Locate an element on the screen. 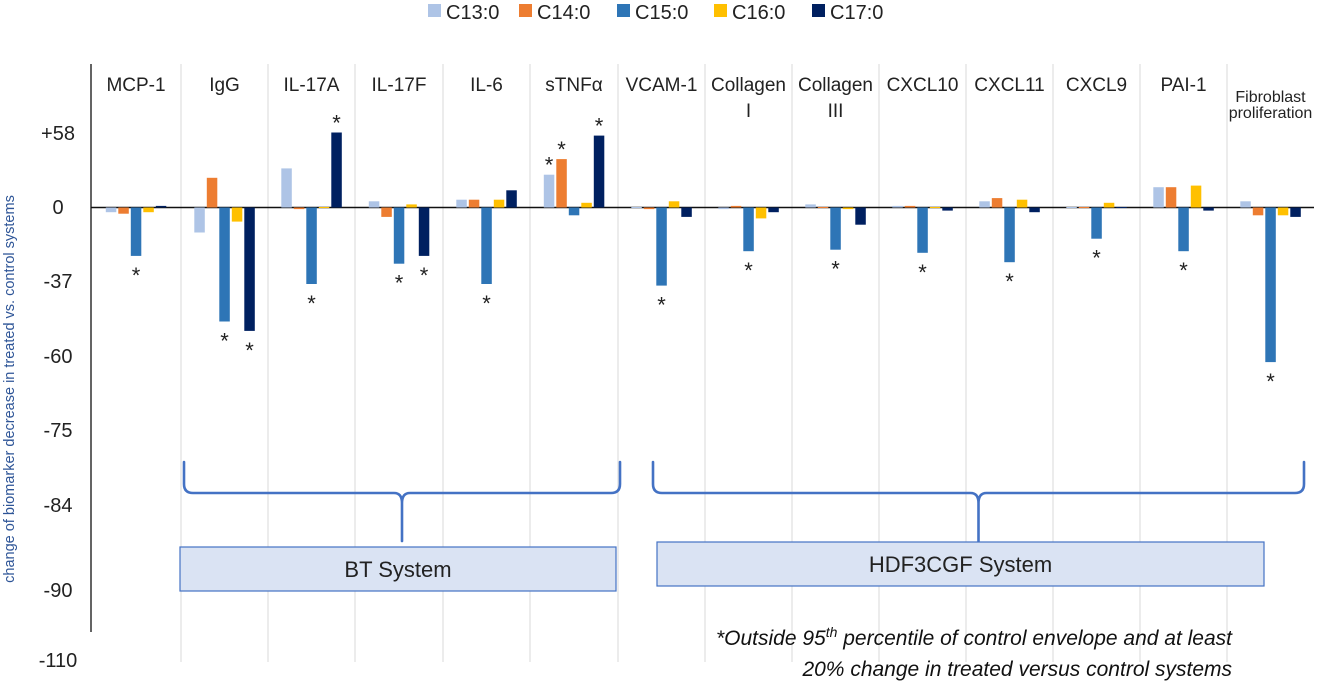  y-tick-label: 0 is located at coordinates (57, 208).